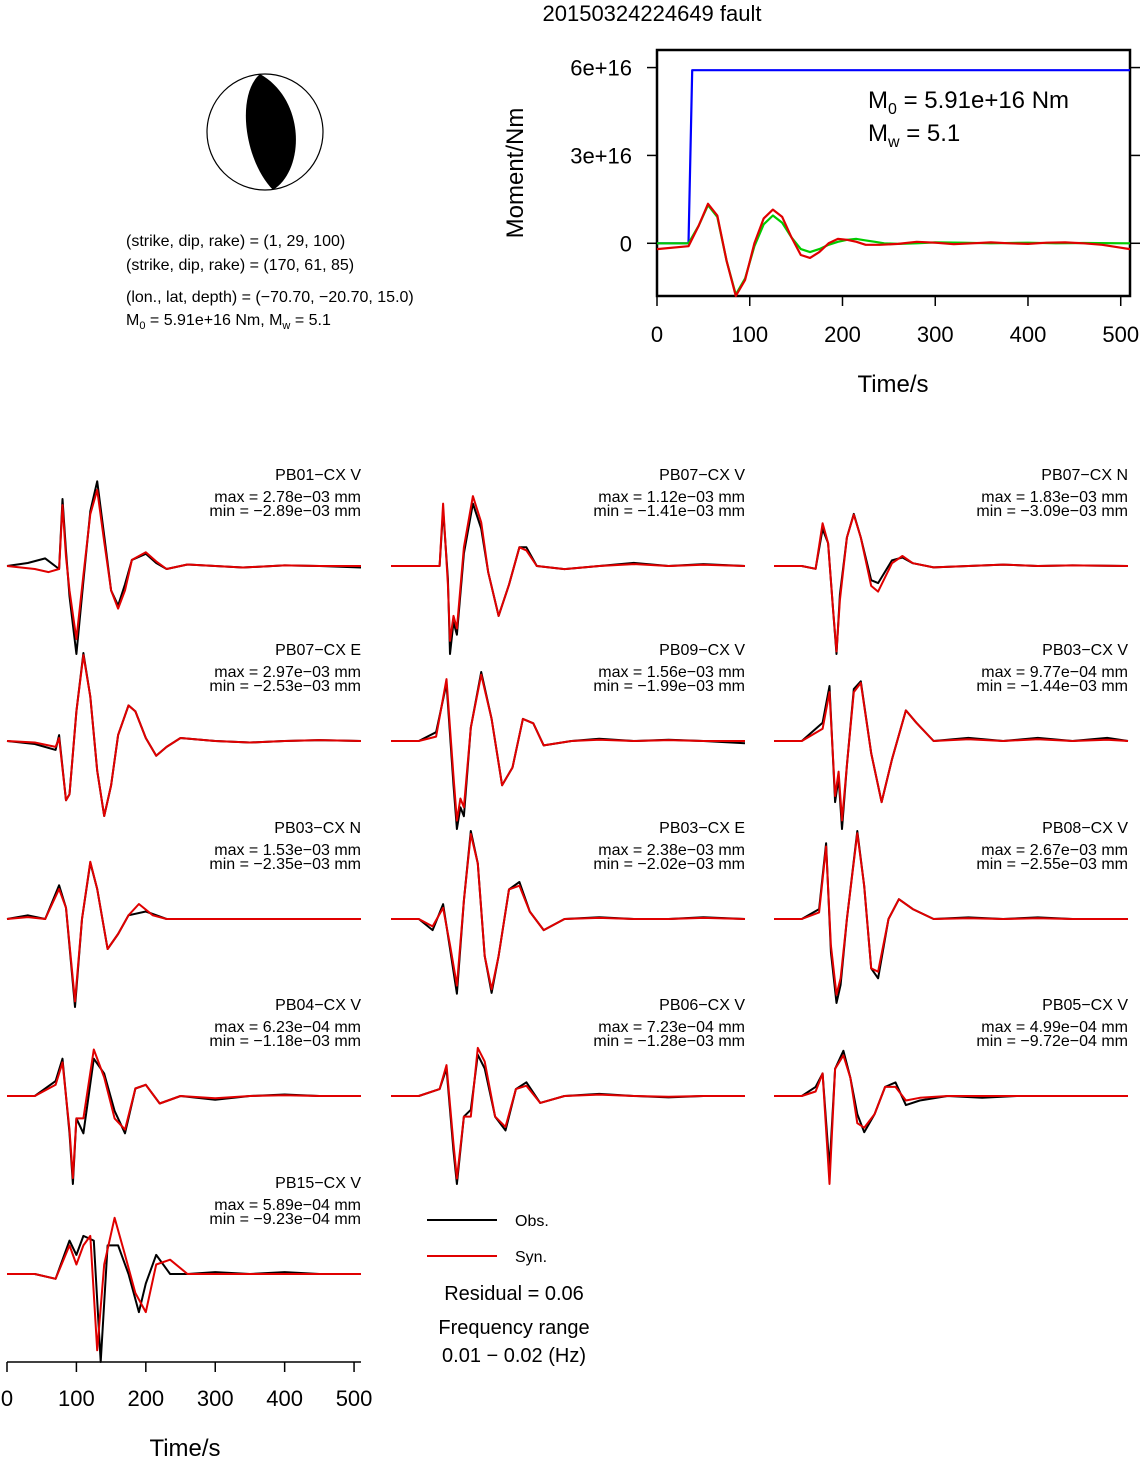 This screenshot has width=1143, height=1457. What do you see at coordinates (318, 1005) in the screenshot?
I see `station-label: PB04−CX V` at bounding box center [318, 1005].